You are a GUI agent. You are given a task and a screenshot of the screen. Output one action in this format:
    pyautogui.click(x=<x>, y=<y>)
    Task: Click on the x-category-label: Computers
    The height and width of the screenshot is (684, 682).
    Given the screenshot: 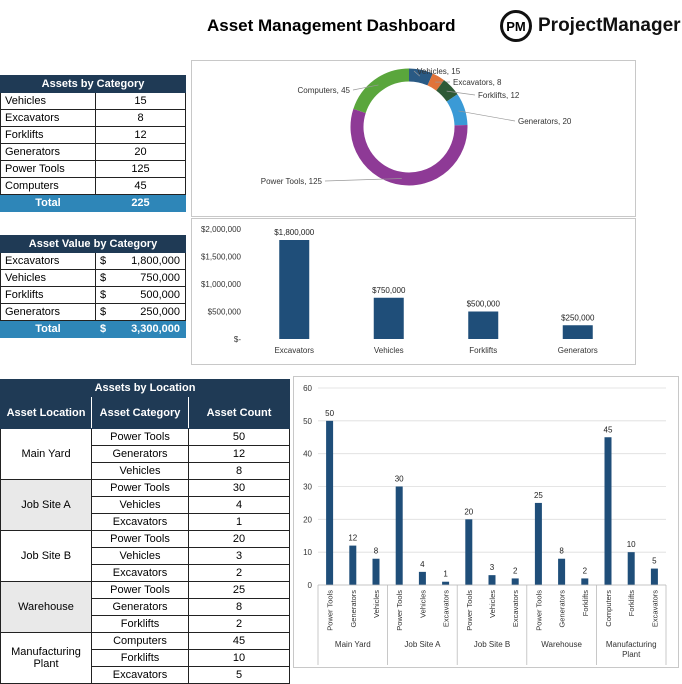 What is the action you would take?
    pyautogui.click(x=608, y=608)
    